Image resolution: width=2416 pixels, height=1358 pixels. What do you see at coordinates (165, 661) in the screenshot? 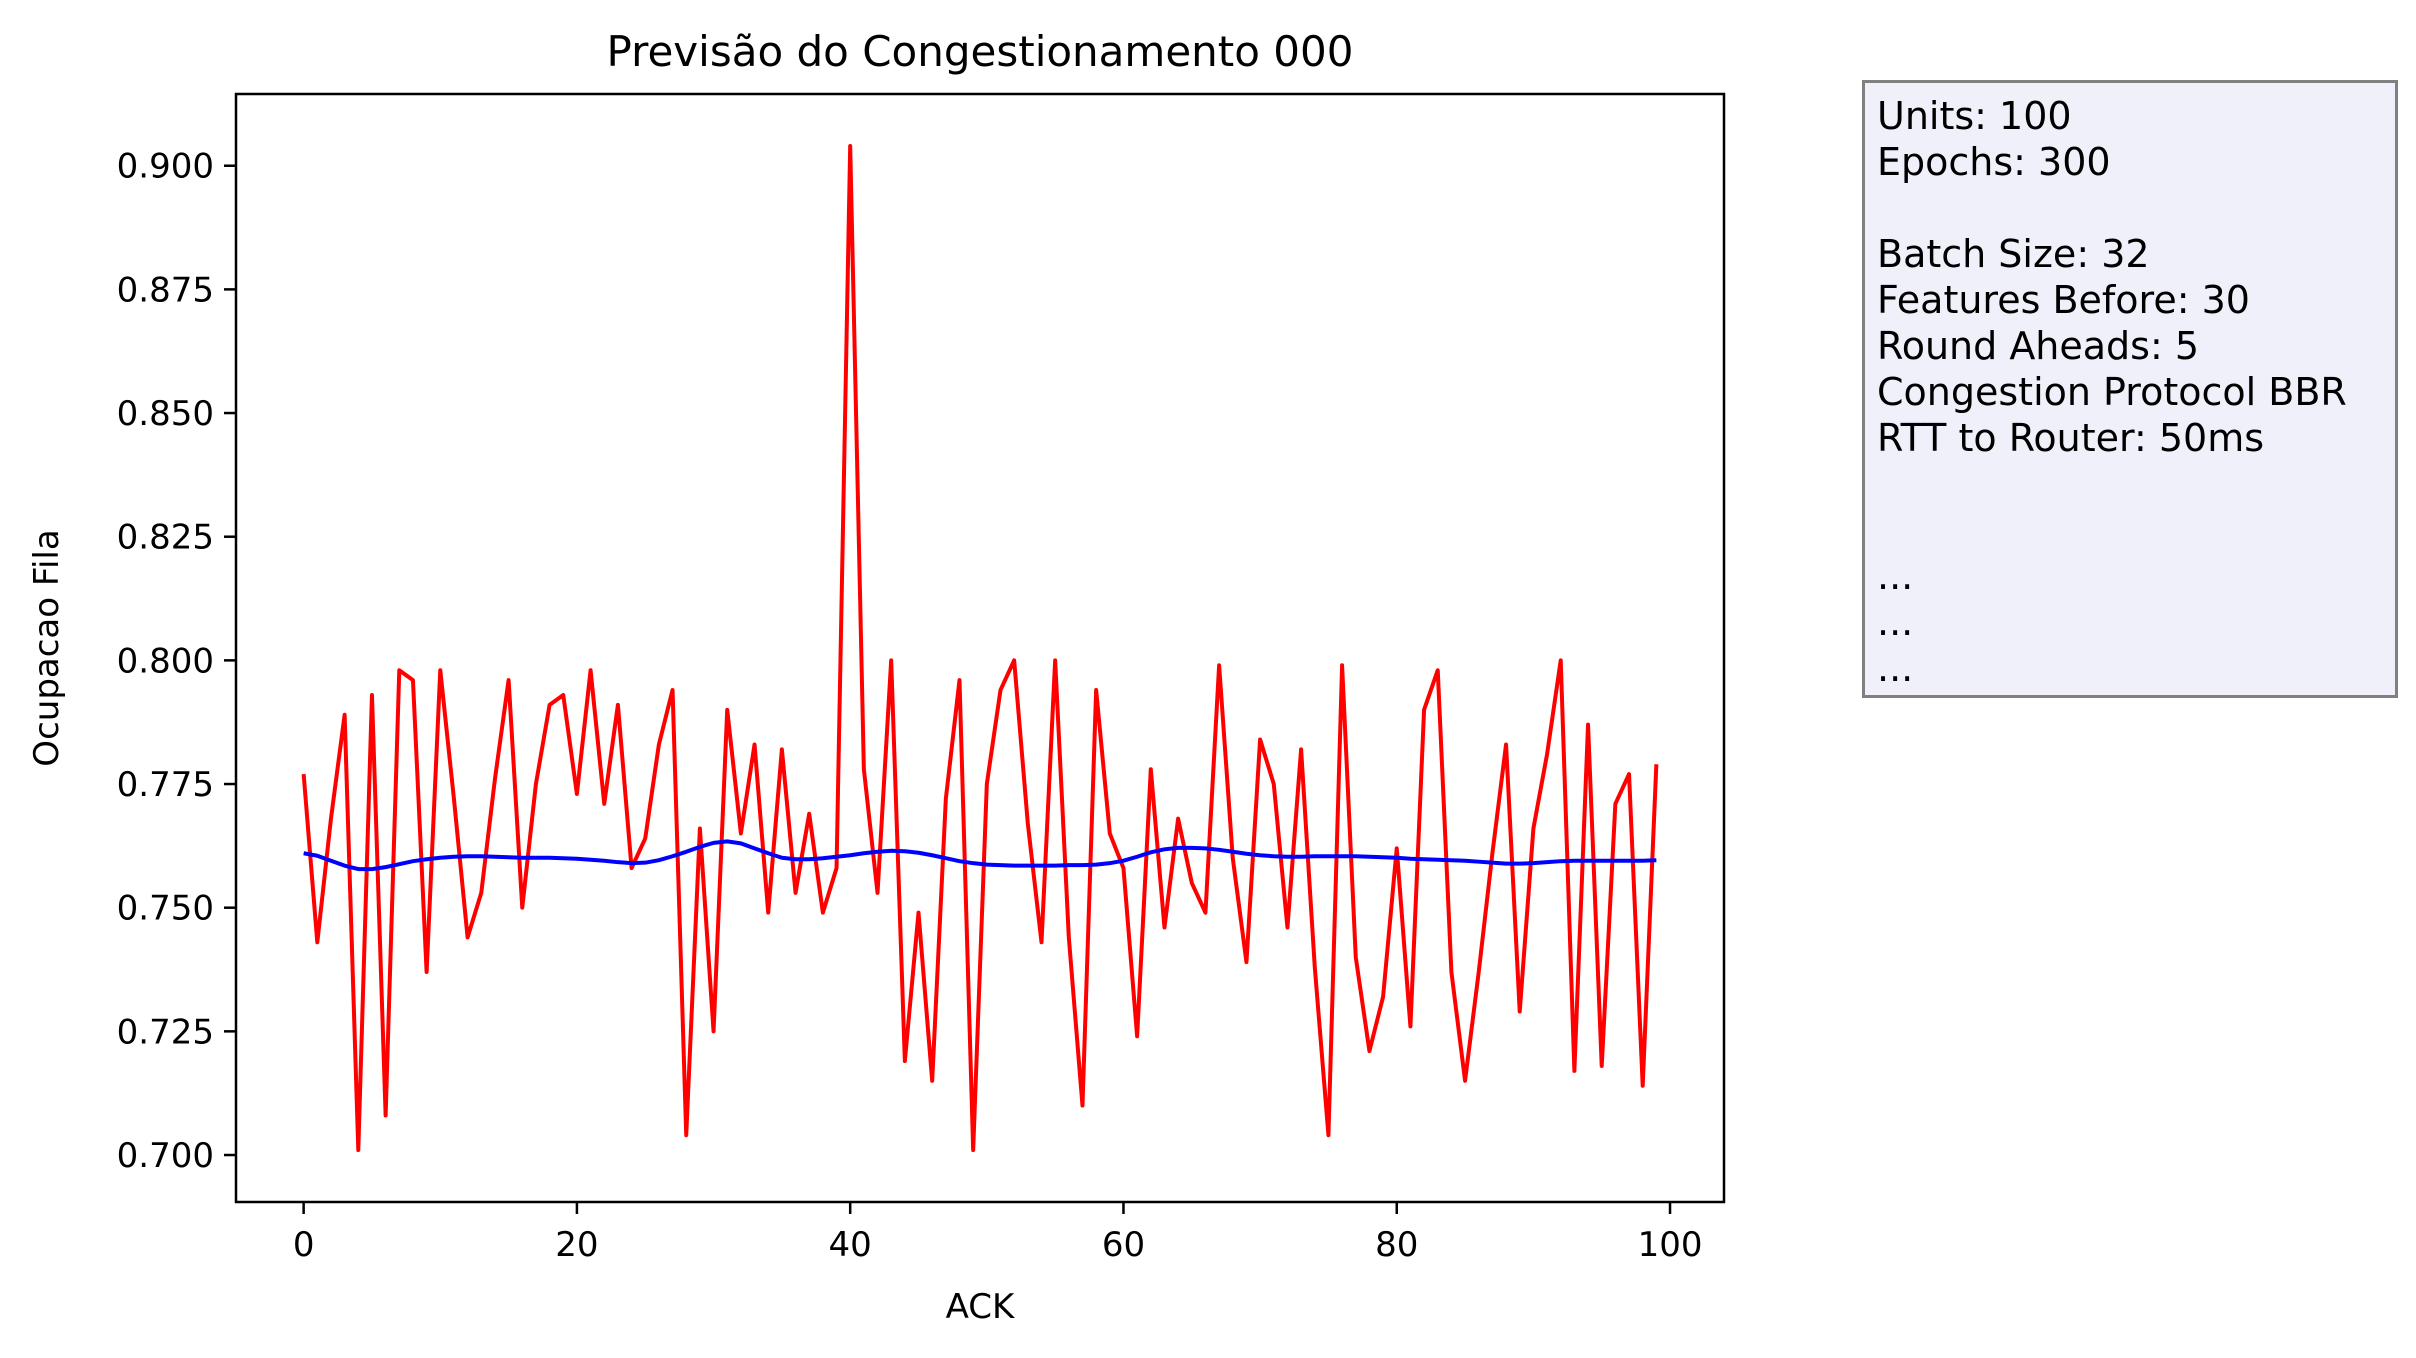
I see `y-tick-label: 0.800` at bounding box center [165, 661].